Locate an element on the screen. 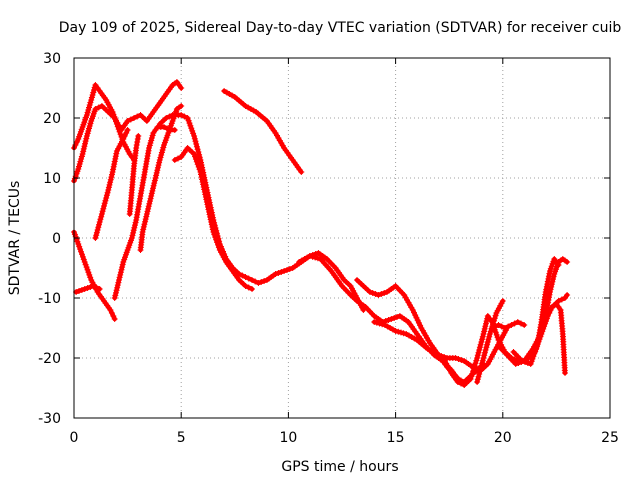 The width and height of the screenshot is (640, 480). series-track is located at coordinates (547, 338).